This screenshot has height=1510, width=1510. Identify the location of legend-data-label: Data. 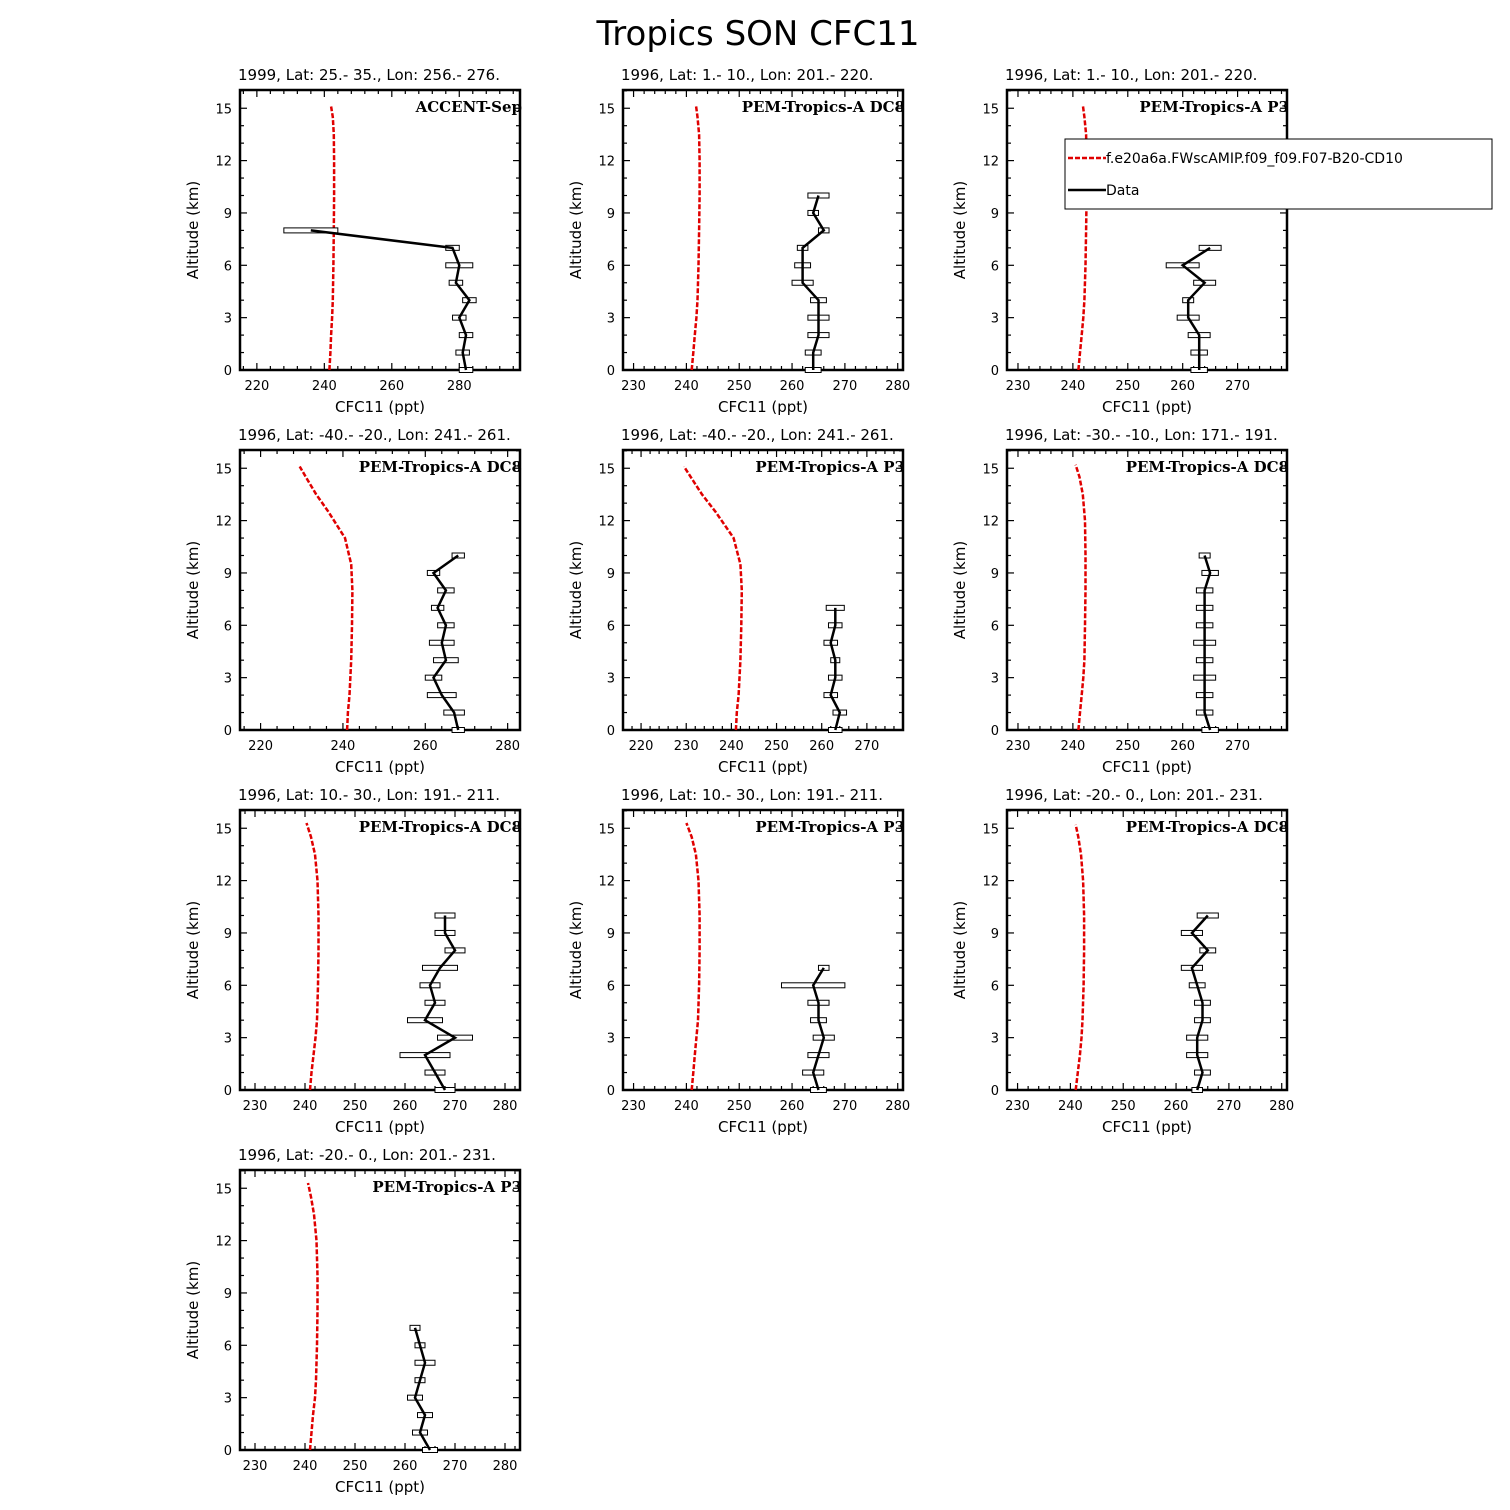
(1122, 191).